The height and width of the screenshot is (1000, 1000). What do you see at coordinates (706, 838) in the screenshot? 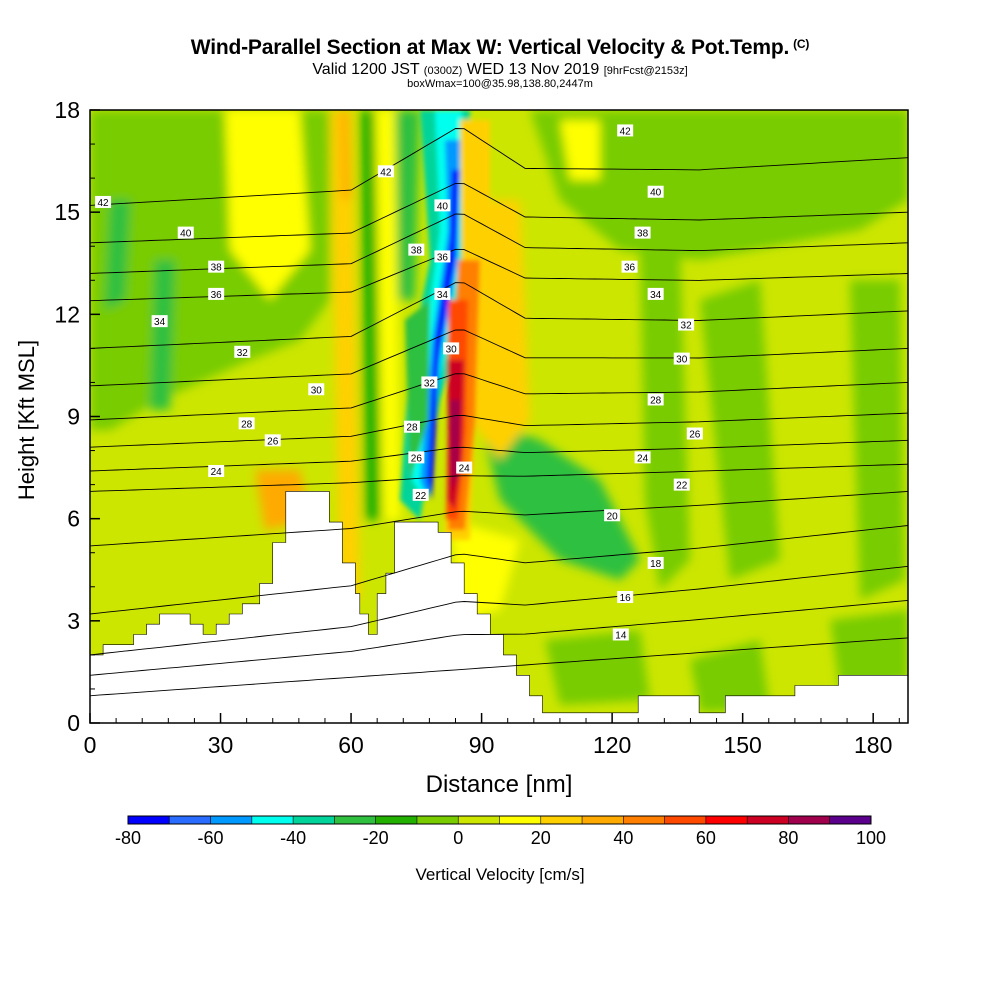
I see `colorbar-tick-label: 60` at bounding box center [706, 838].